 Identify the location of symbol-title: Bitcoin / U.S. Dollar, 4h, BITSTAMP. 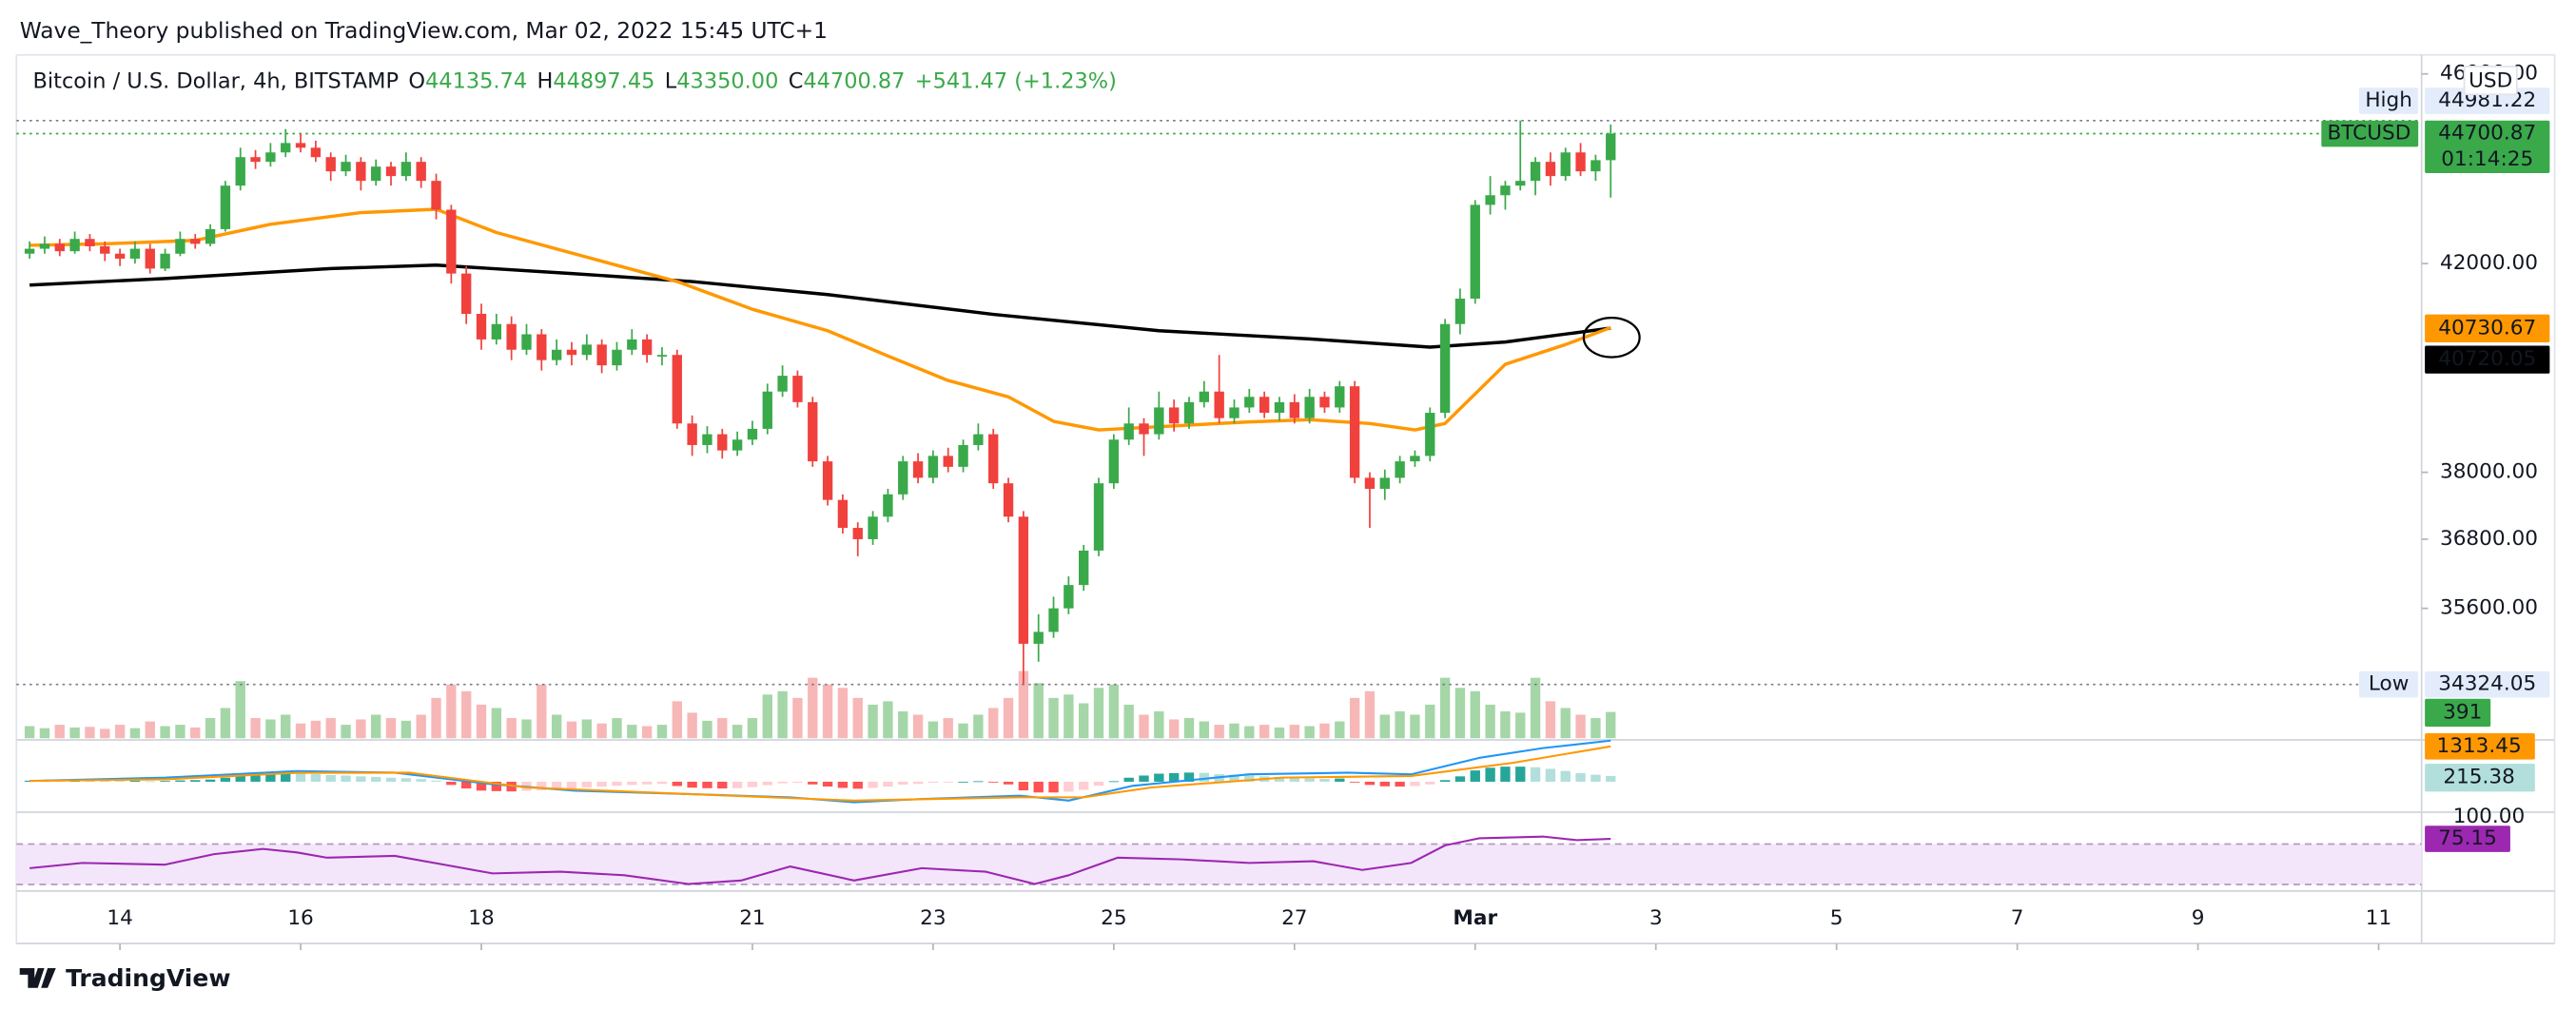
(216, 80).